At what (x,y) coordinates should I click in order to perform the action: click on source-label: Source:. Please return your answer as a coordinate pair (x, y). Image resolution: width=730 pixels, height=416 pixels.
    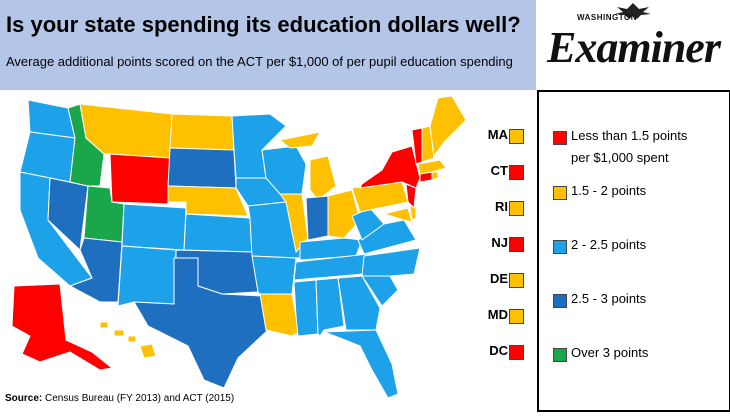
    Looking at the image, I should click on (24, 398).